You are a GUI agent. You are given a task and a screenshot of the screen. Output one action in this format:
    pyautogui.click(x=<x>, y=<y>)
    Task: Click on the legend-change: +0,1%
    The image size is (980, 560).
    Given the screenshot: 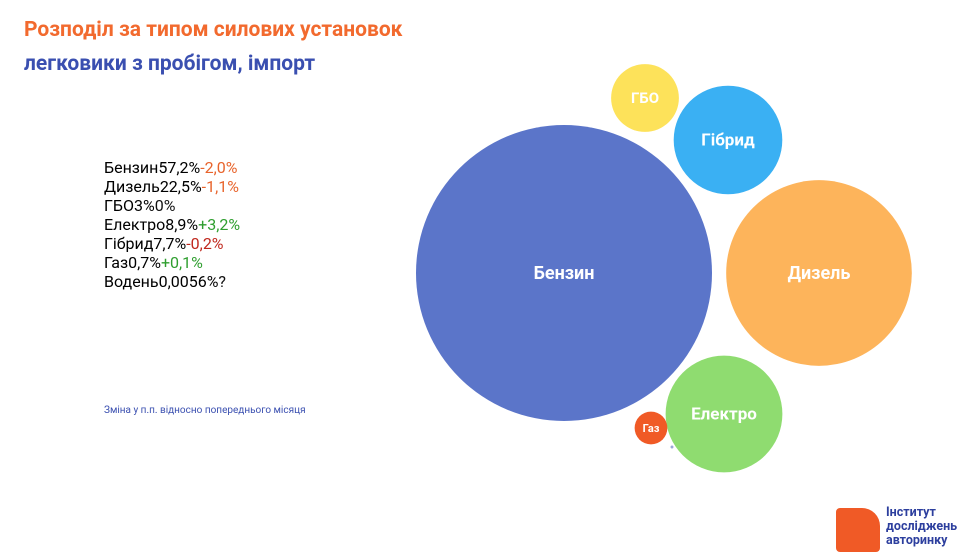 What is the action you would take?
    pyautogui.click(x=181, y=262)
    